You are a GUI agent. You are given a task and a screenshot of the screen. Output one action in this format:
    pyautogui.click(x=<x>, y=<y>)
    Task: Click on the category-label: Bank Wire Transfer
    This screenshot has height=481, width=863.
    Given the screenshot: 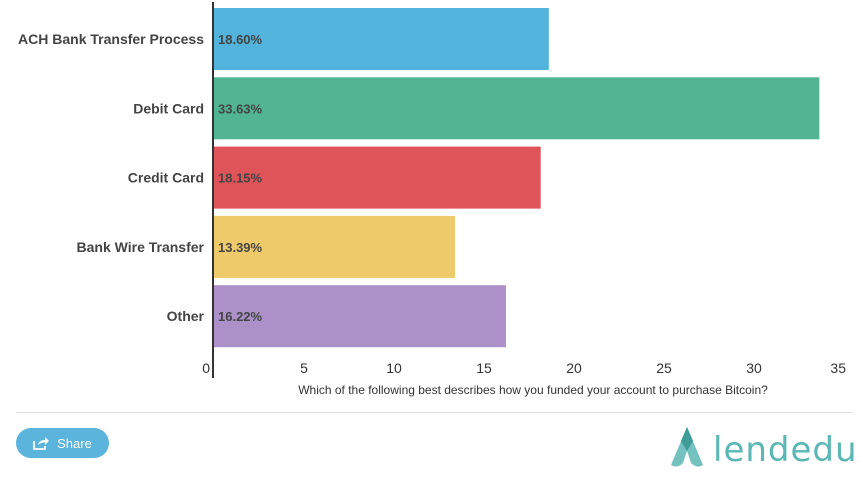 What is the action you would take?
    pyautogui.click(x=141, y=247)
    